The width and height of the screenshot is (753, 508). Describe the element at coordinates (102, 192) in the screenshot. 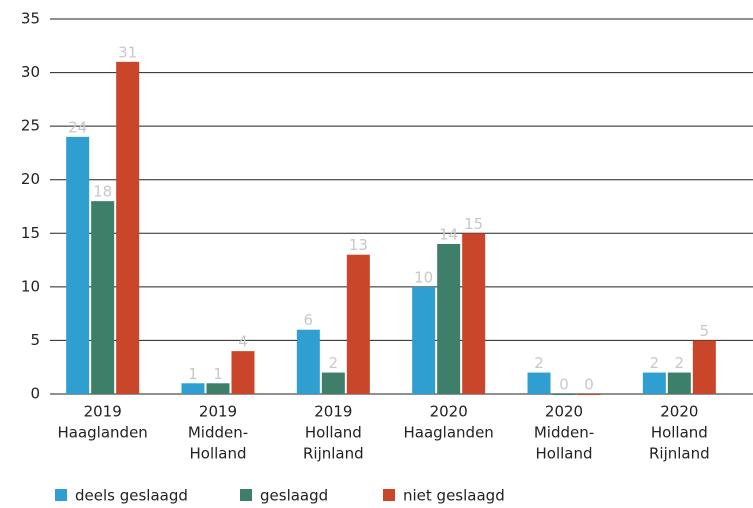

I see `value-label: 18` at that location.